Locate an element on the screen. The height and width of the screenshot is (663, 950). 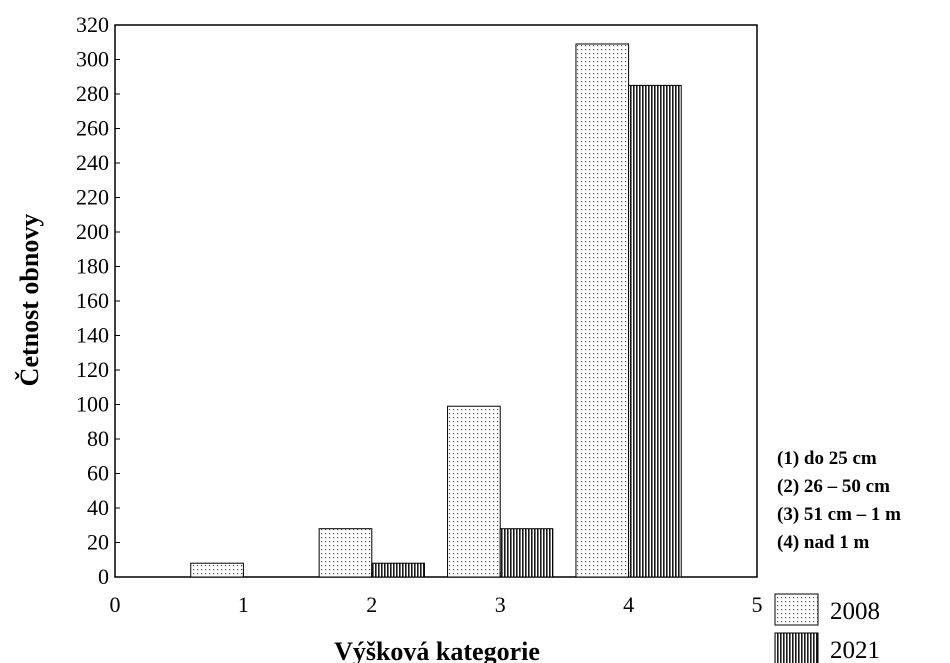
y-tick-label: 120 is located at coordinates (92, 369).